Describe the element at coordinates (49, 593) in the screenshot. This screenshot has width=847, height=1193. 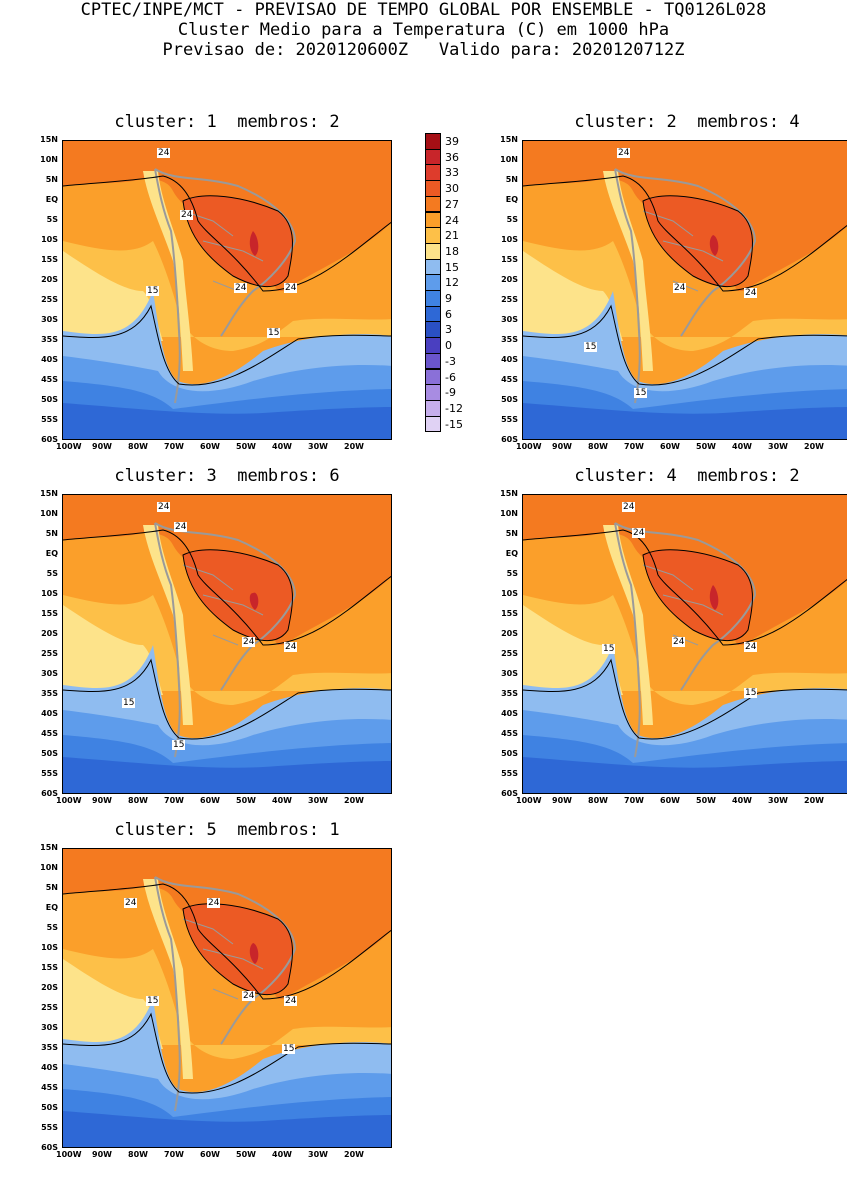
I see `lat-tick-label: 10S` at that location.